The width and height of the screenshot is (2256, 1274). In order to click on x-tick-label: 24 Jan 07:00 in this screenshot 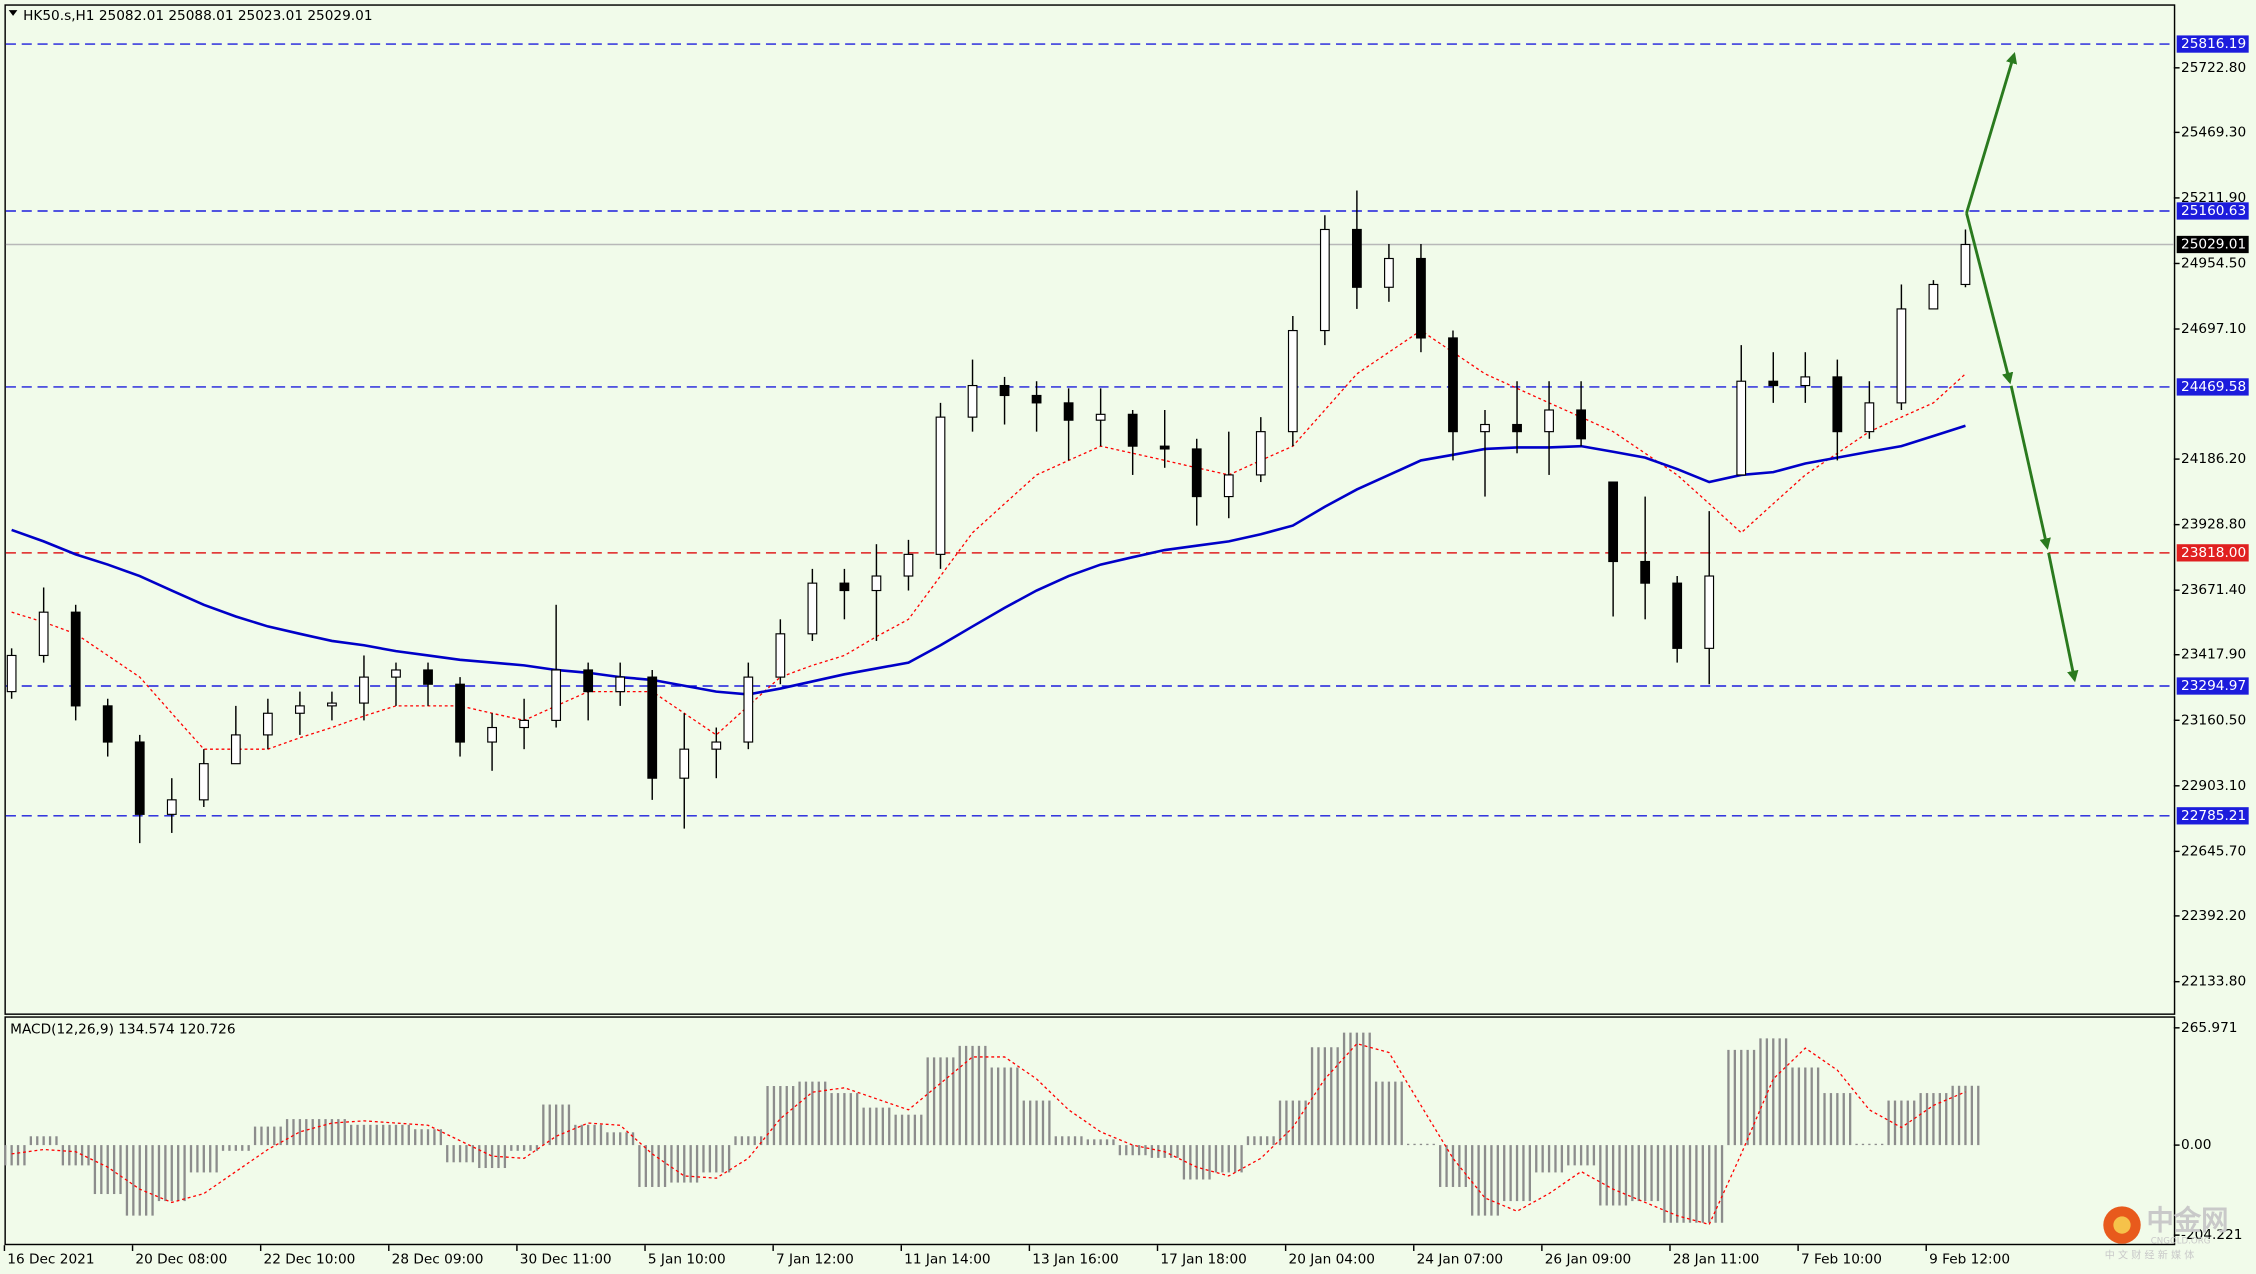, I will do `click(1460, 1260)`.